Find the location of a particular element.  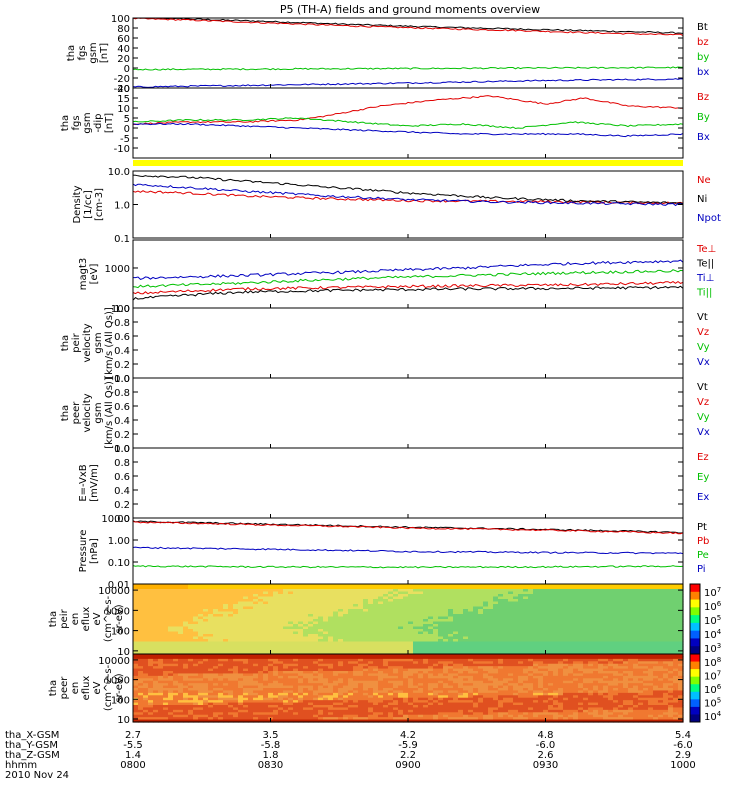

y-tick-label: 10 is located at coordinates (123, 109).